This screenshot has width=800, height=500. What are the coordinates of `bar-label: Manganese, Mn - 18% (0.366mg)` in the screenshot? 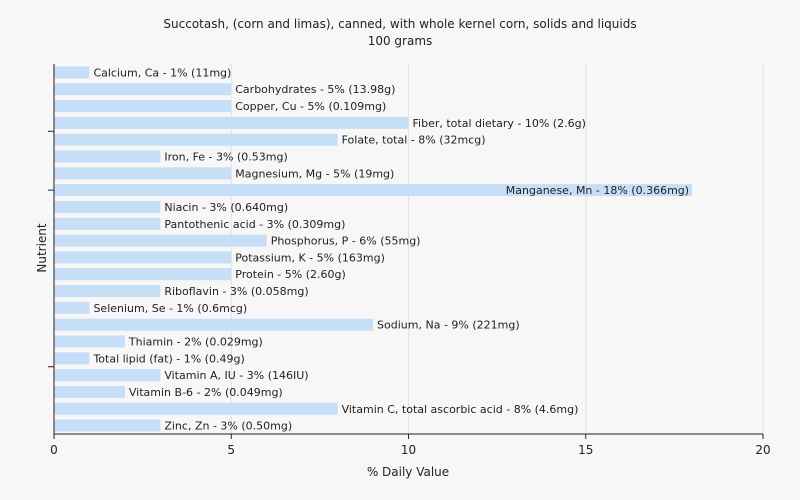 It's located at (597, 190).